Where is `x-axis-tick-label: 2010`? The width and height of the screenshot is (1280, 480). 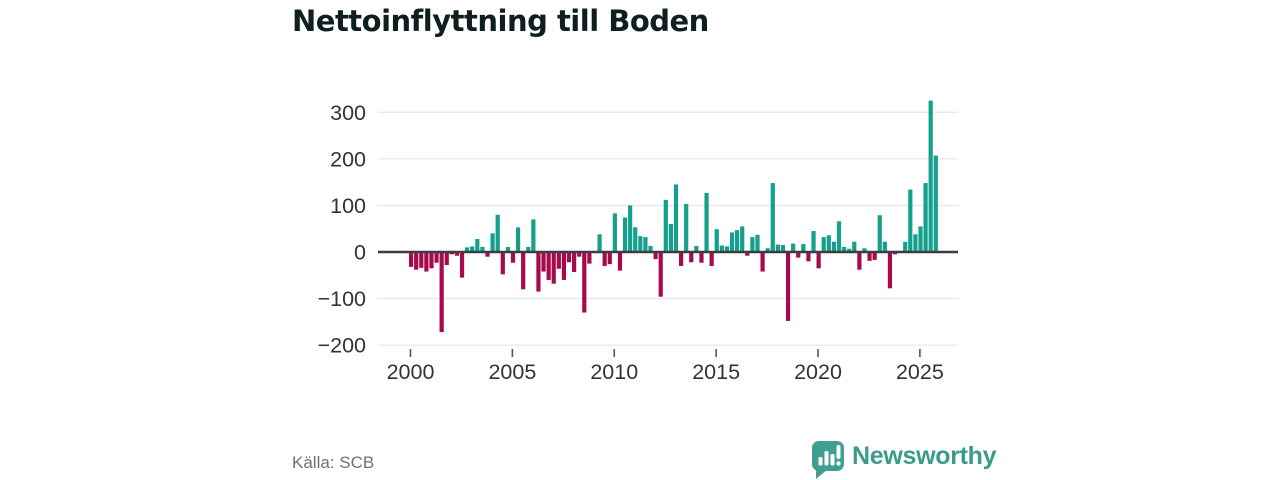 x-axis-tick-label: 2010 is located at coordinates (614, 372).